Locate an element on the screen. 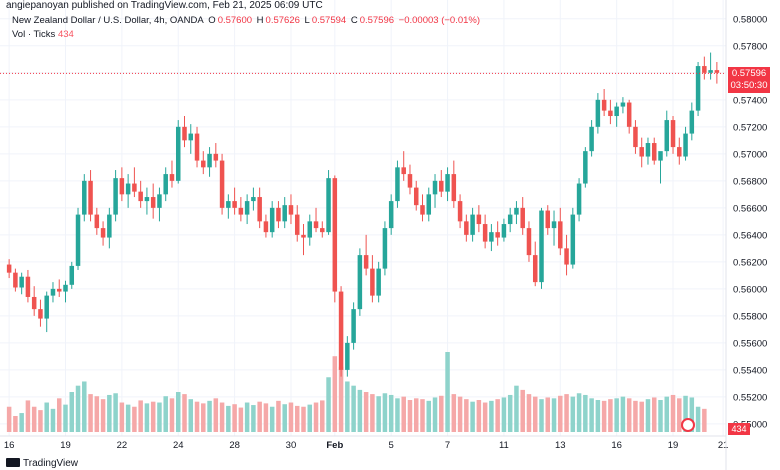 The width and height of the screenshot is (780, 470). y-tick-label: 0.56400 is located at coordinates (750, 235).